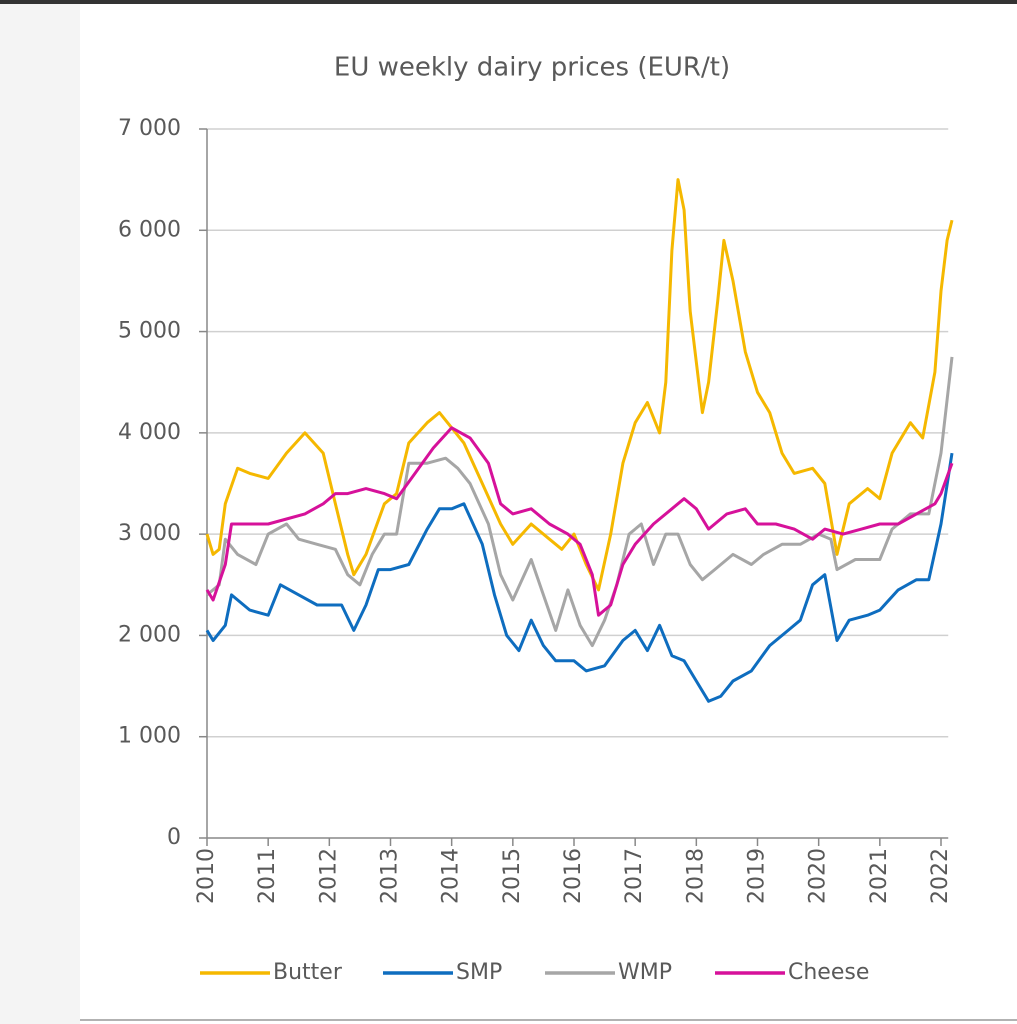 This screenshot has width=1017, height=1024. Describe the element at coordinates (634, 876) in the screenshot. I see `x-tick-label: 2017` at that location.